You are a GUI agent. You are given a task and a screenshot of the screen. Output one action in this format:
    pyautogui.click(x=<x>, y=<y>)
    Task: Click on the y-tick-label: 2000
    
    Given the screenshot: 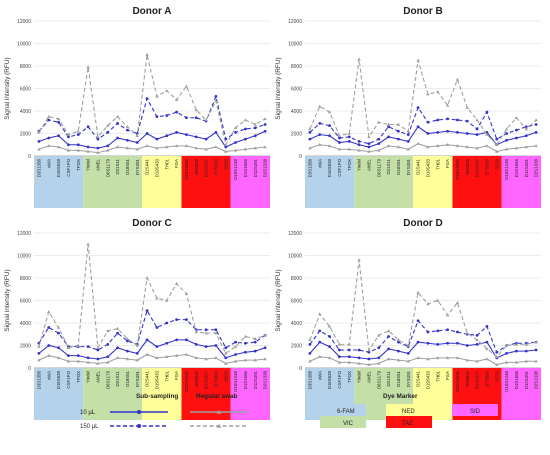 What is the action you would take?
    pyautogui.click(x=25, y=346)
    